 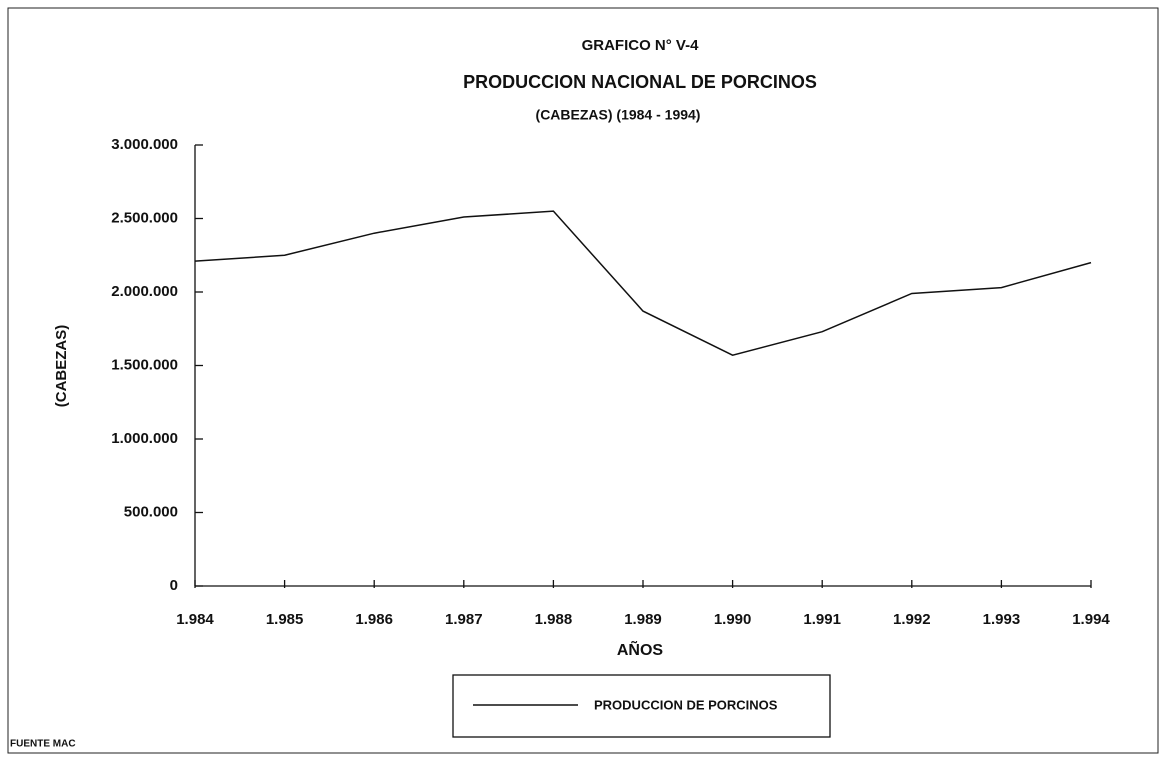 What do you see at coordinates (640, 82) in the screenshot?
I see `chart-subtitle: PRODUCCION NACIONAL DE PORCINOS` at bounding box center [640, 82].